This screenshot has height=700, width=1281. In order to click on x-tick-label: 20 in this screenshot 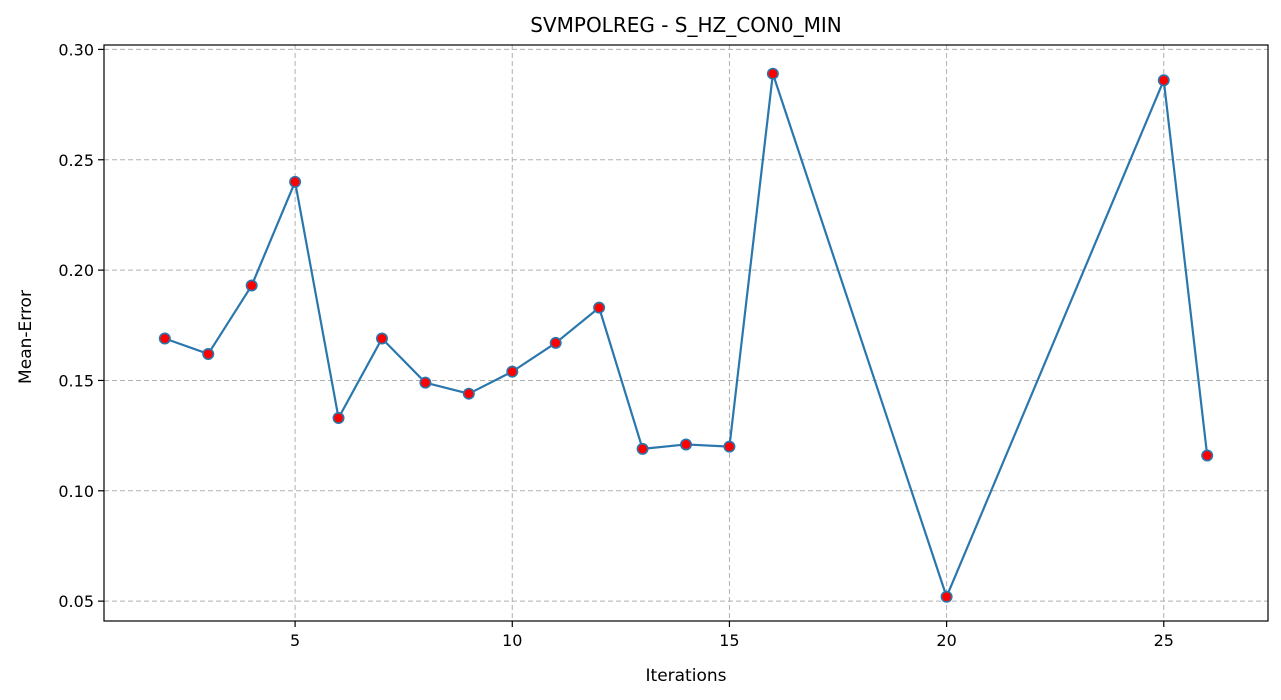, I will do `click(946, 640)`.